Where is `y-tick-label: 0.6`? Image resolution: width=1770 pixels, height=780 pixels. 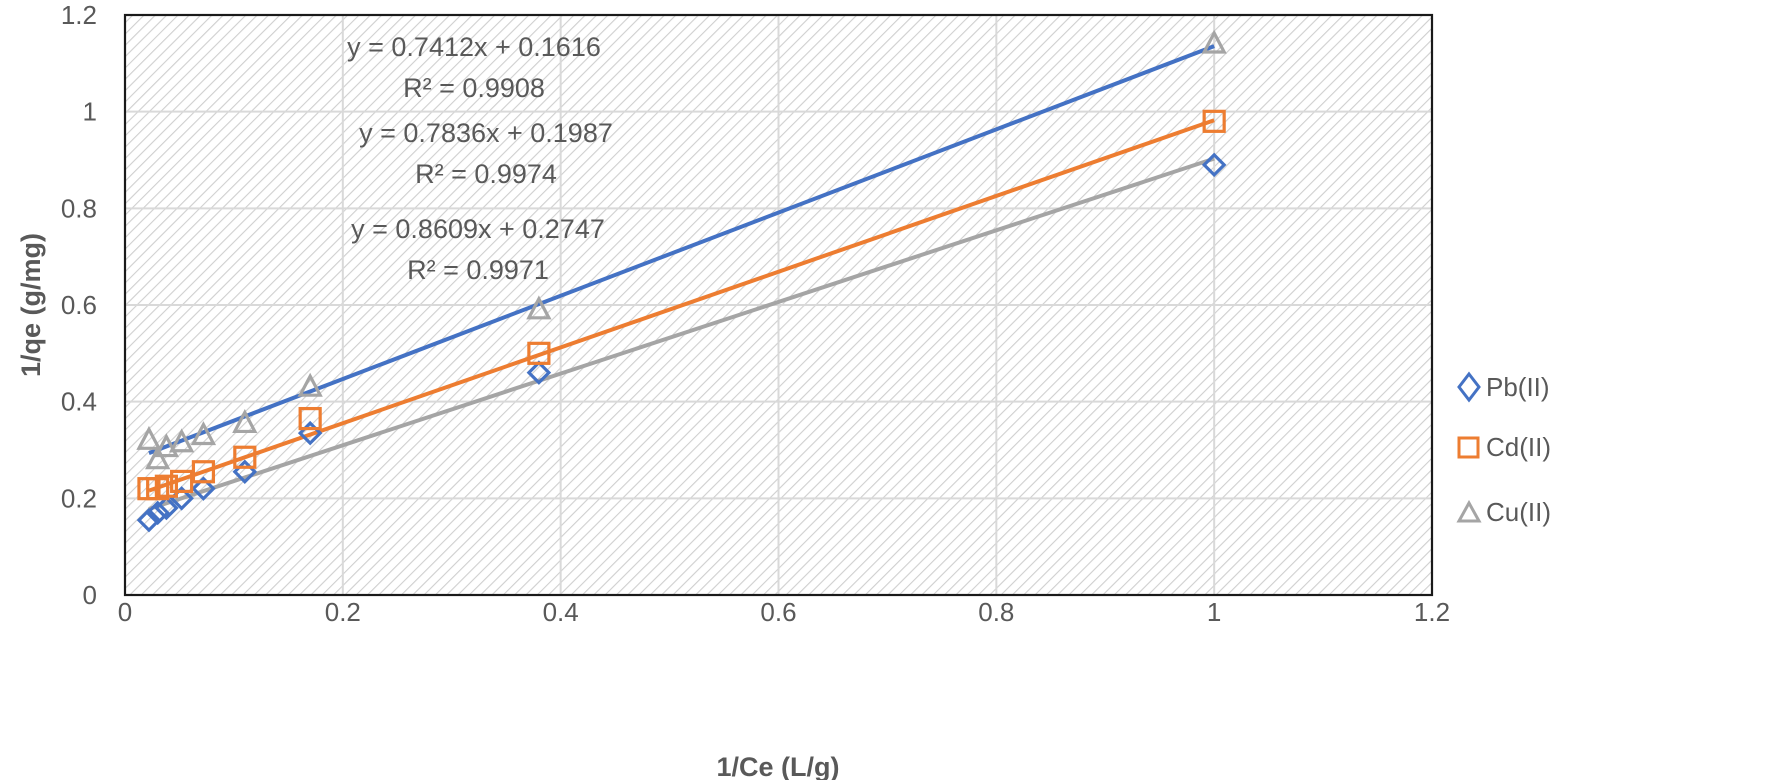 y-tick-label: 0.6 is located at coordinates (79, 305).